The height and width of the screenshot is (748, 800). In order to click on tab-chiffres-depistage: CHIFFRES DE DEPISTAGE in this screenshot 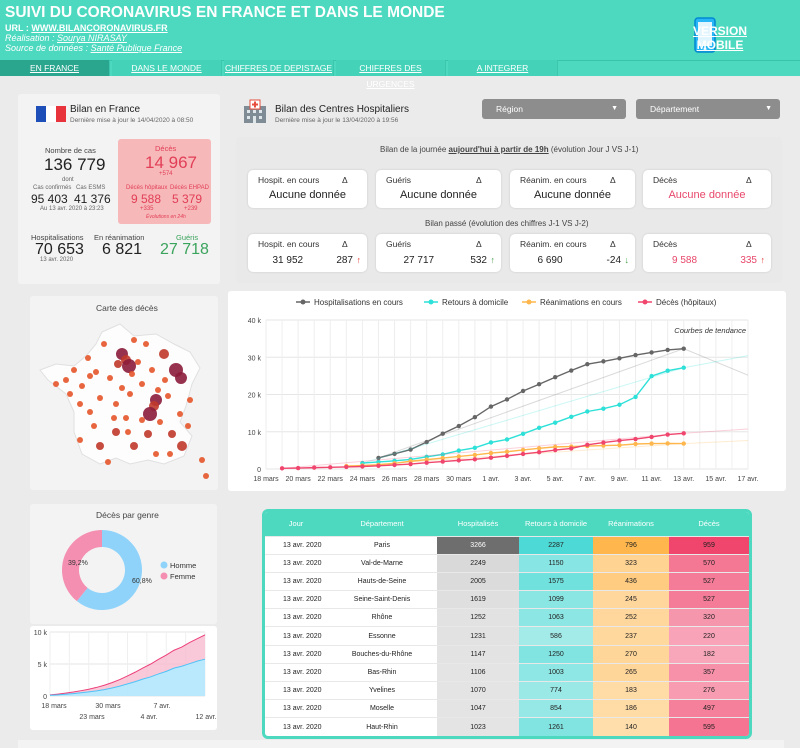, I will do `click(279, 68)`.